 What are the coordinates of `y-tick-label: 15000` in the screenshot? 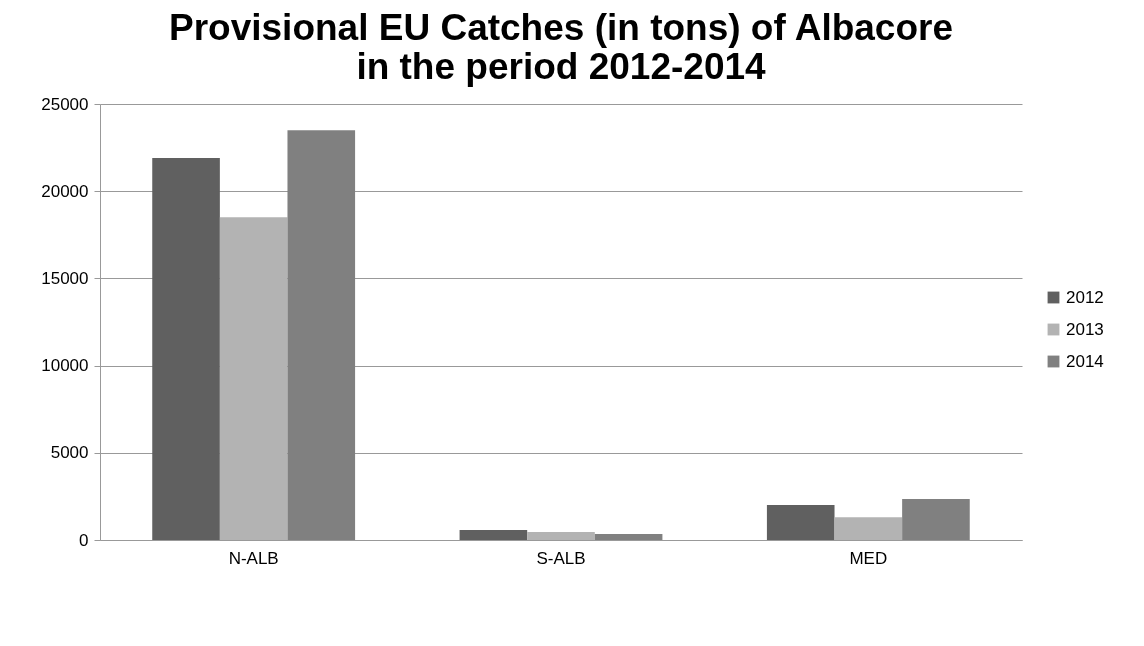 It's located at (65, 278).